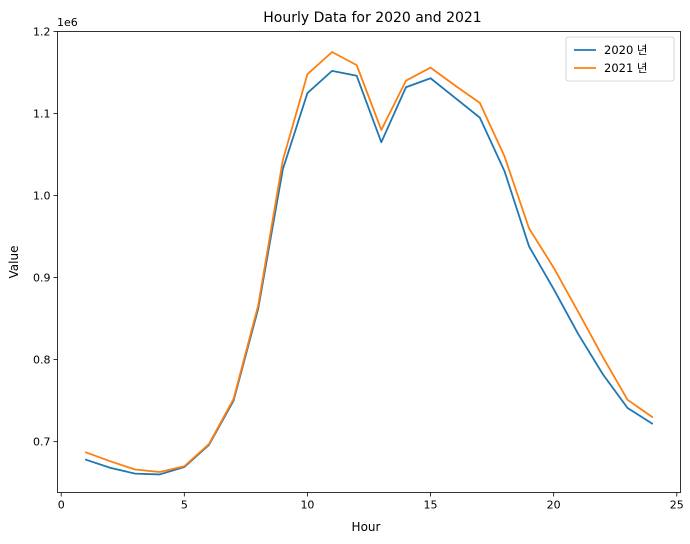 This screenshot has height=544, width=690. I want to click on legend-entry: 2021 년, so click(626, 68).